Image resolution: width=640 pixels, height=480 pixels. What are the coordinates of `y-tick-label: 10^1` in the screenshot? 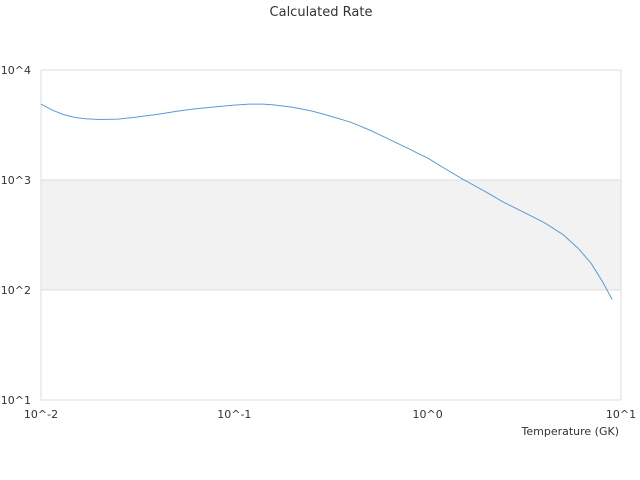 It's located at (16, 400).